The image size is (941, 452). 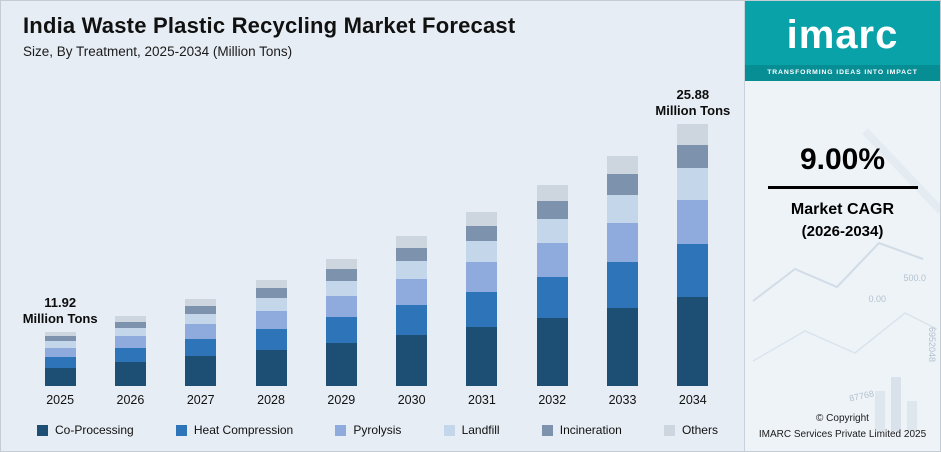 What do you see at coordinates (60, 400) in the screenshot?
I see `x-axis-label: 2025` at bounding box center [60, 400].